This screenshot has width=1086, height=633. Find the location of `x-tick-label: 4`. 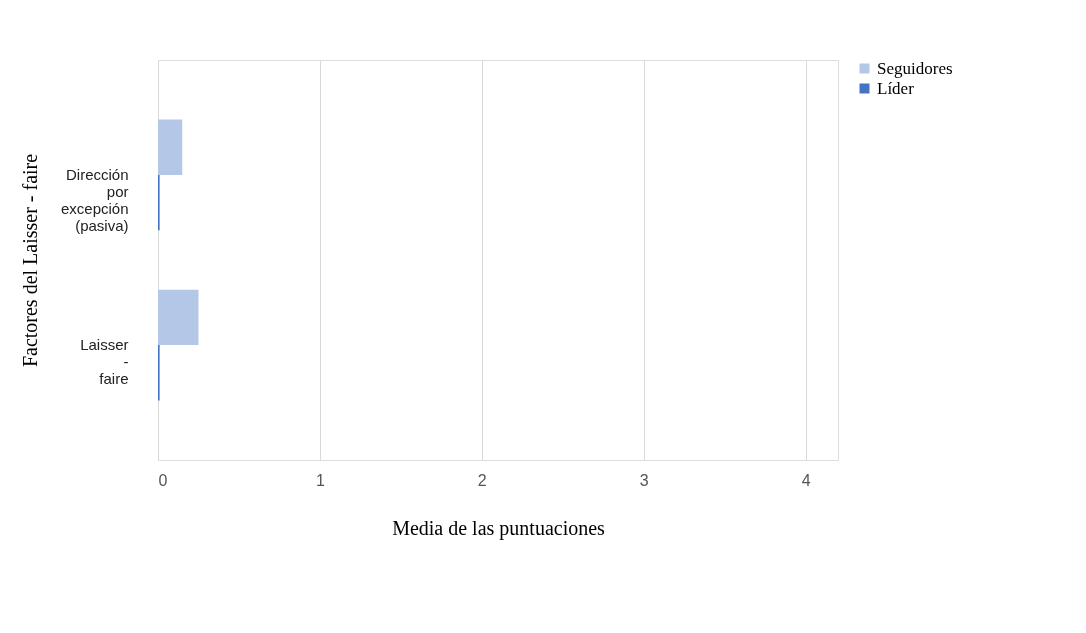

x-tick-label: 4 is located at coordinates (806, 480).